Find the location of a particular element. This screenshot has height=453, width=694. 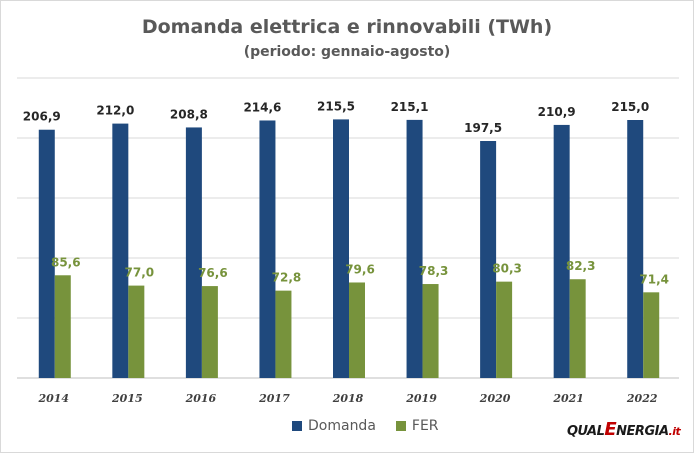

data-label-domanda-2014: 206,9 is located at coordinates (42, 117).